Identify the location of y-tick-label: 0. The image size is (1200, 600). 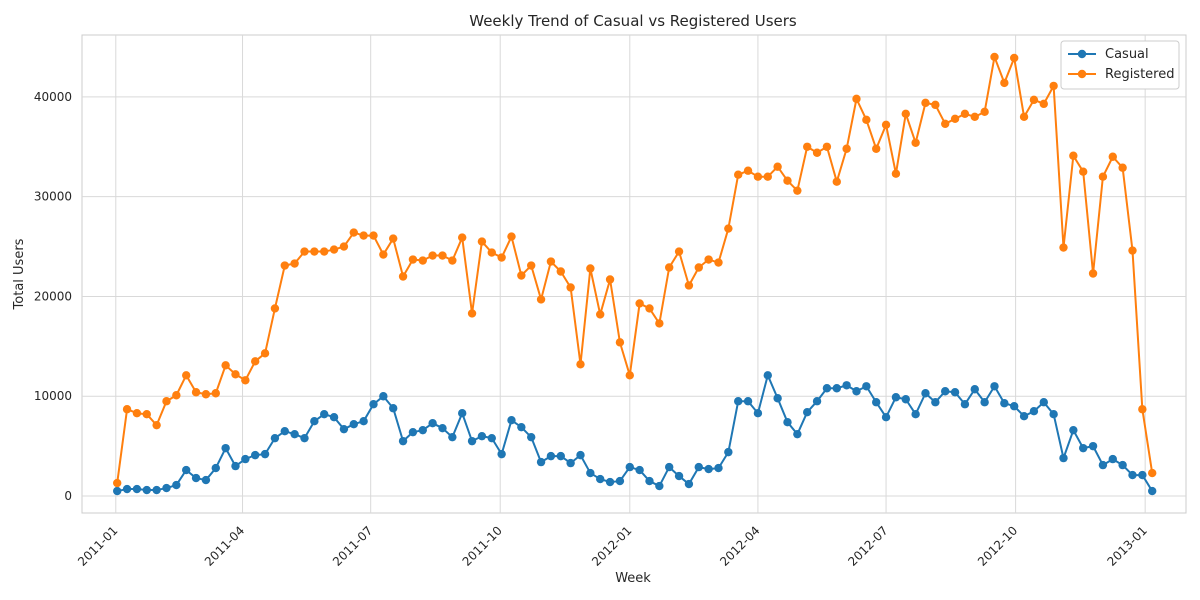
(68, 496).